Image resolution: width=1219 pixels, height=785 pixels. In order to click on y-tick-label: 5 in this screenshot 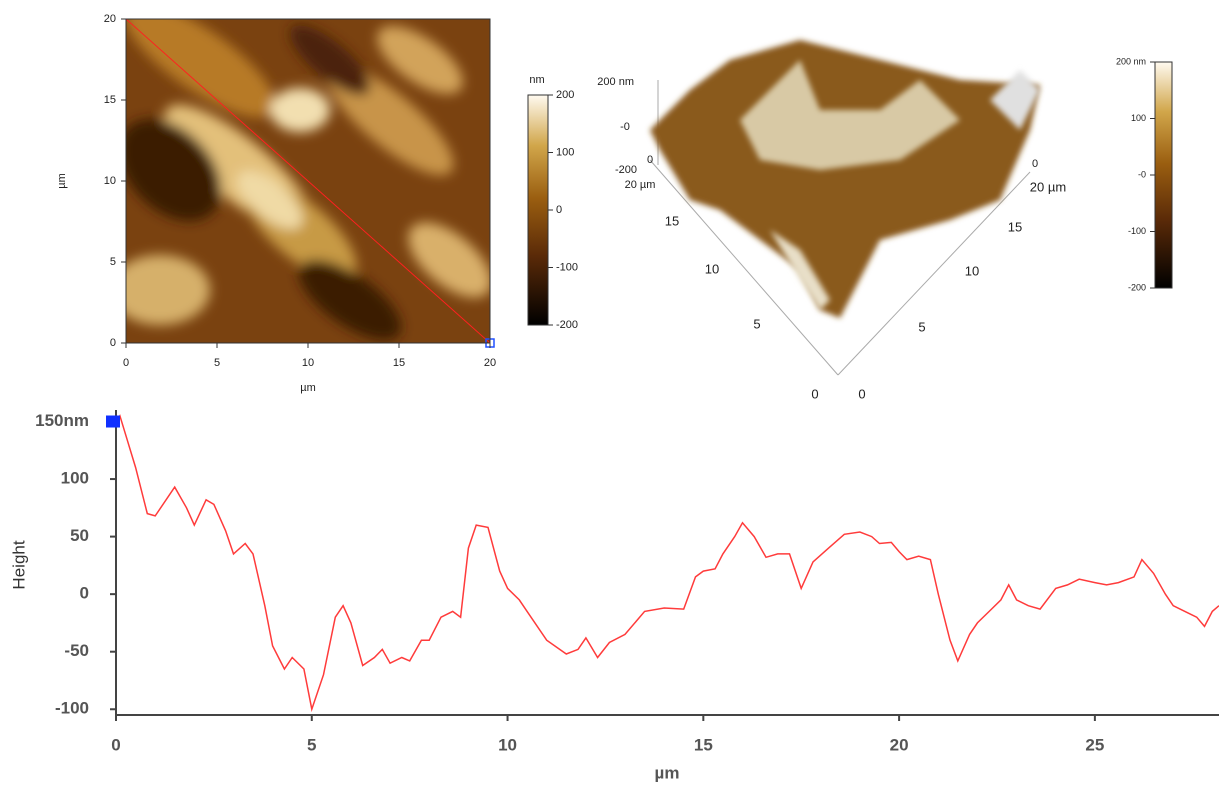, I will do `click(113, 262)`.